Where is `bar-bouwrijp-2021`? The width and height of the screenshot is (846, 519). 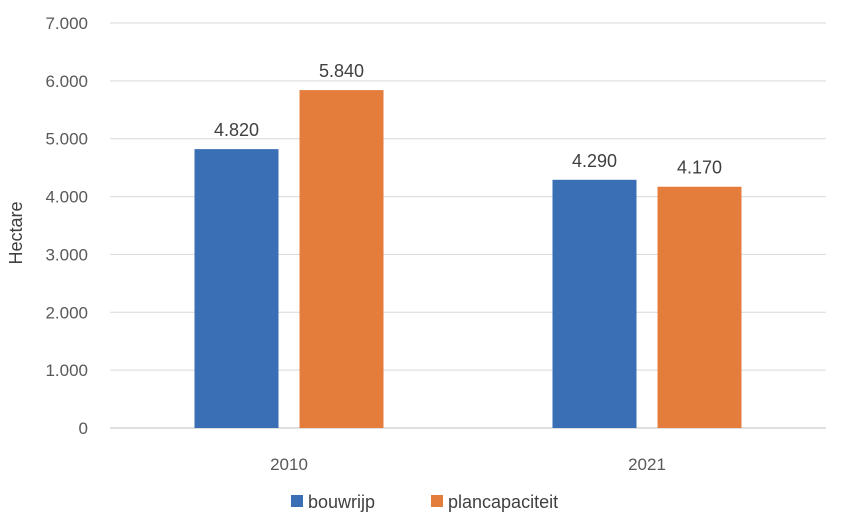
bar-bouwrijp-2021 is located at coordinates (594, 303).